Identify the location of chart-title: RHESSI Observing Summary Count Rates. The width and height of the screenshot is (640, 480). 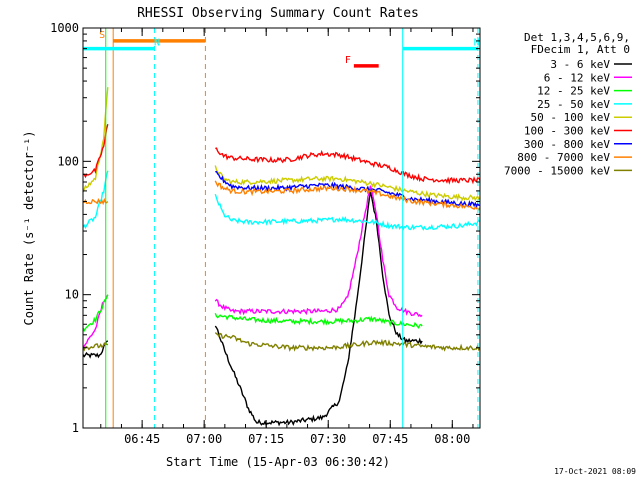
(278, 13).